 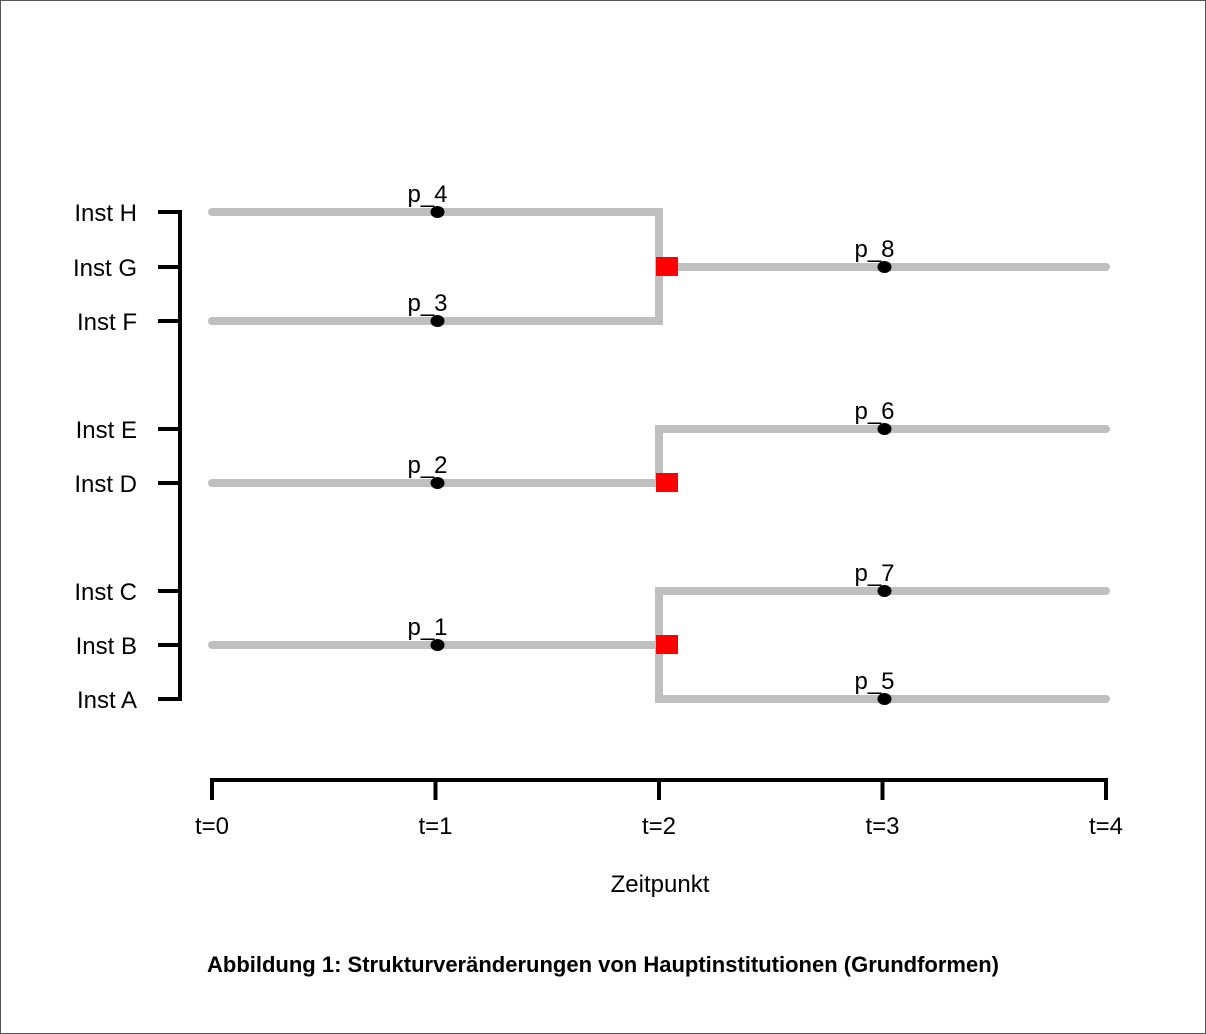 What do you see at coordinates (874, 249) in the screenshot?
I see `path-label-p-8: p_8` at bounding box center [874, 249].